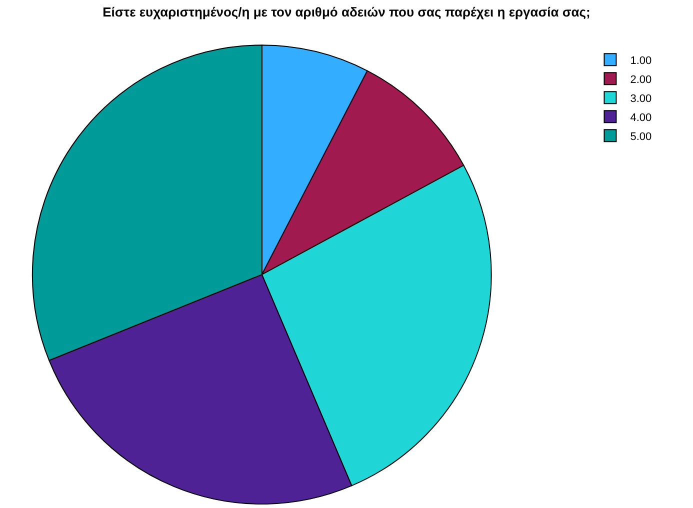 The image size is (693, 508). Describe the element at coordinates (641, 98) in the screenshot. I see `legend-label: 3.00` at that location.